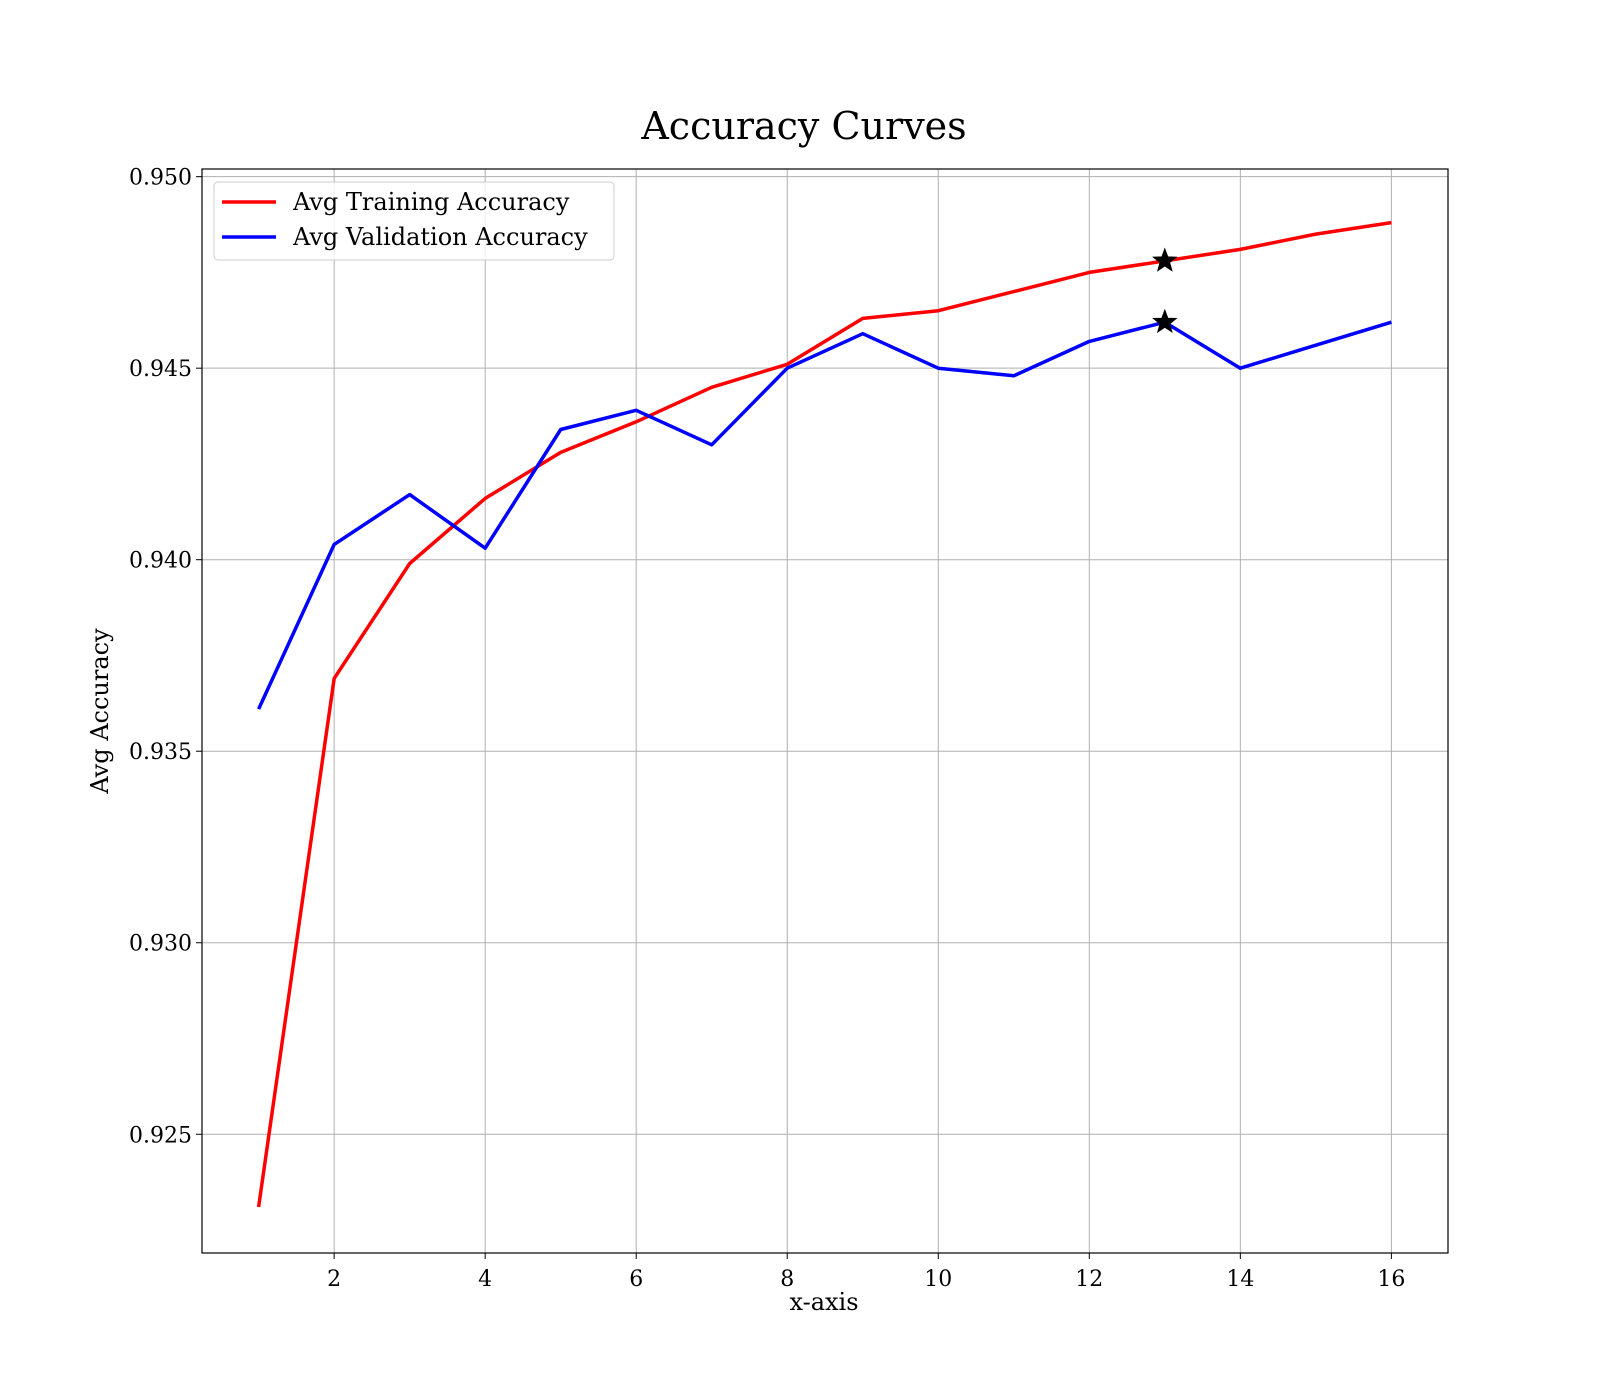  I want to click on x-tick-label: 12, so click(1089, 1279).